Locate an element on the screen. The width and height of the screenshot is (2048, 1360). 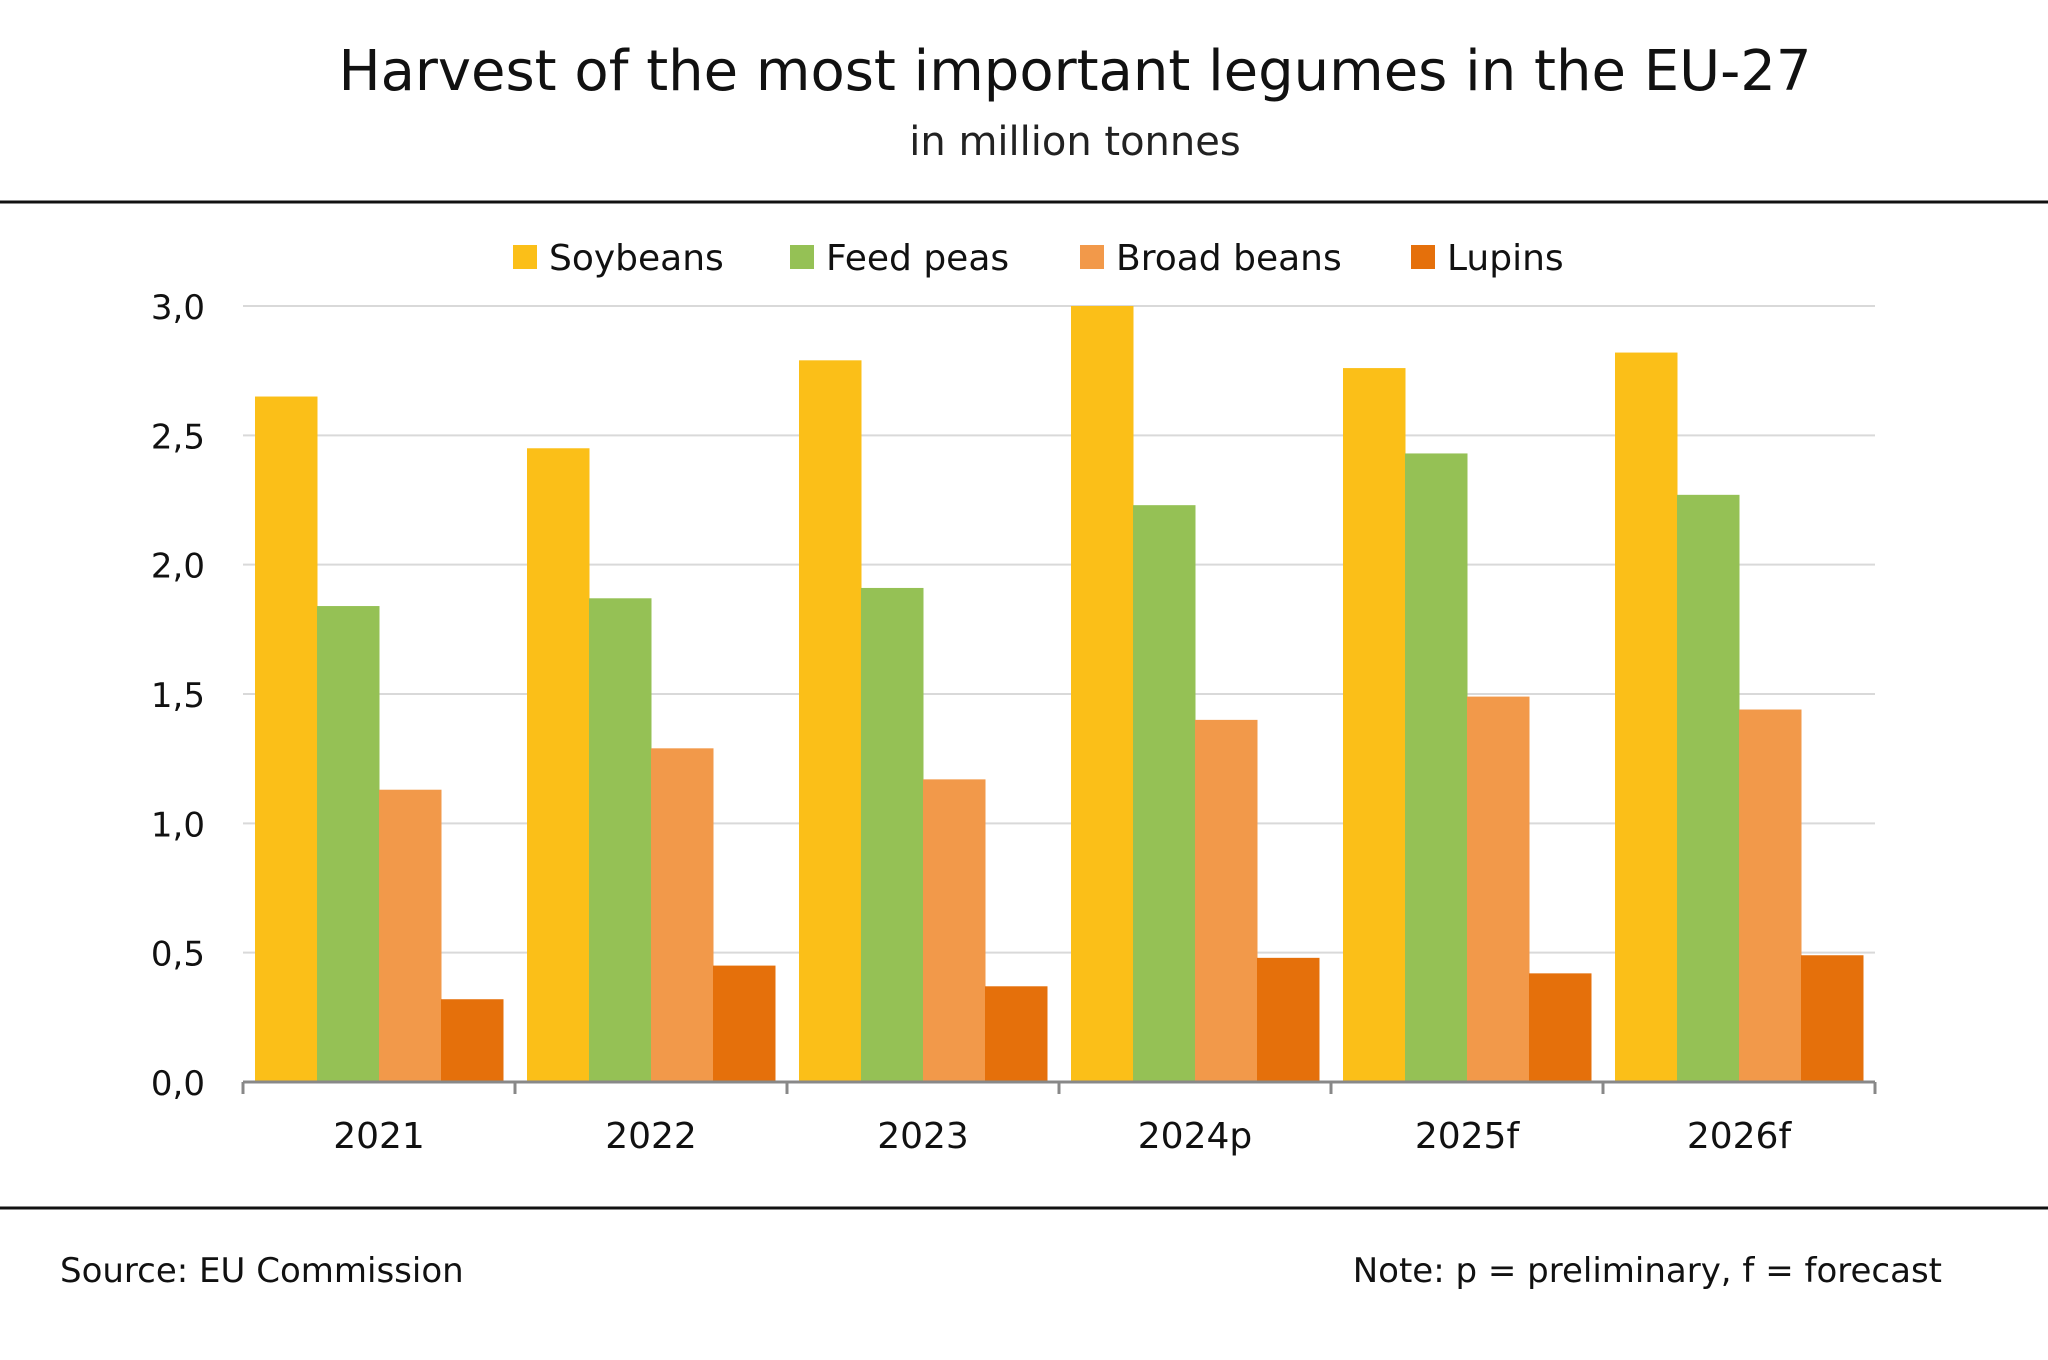
legend-label: Broad beans is located at coordinates (1229, 258).